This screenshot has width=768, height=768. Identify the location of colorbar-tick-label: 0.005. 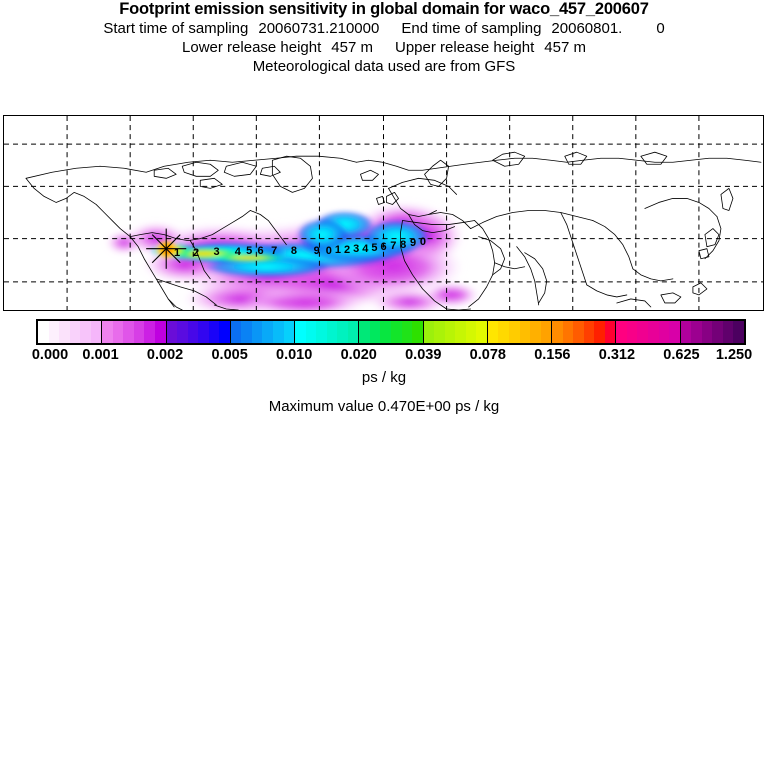
(229, 355).